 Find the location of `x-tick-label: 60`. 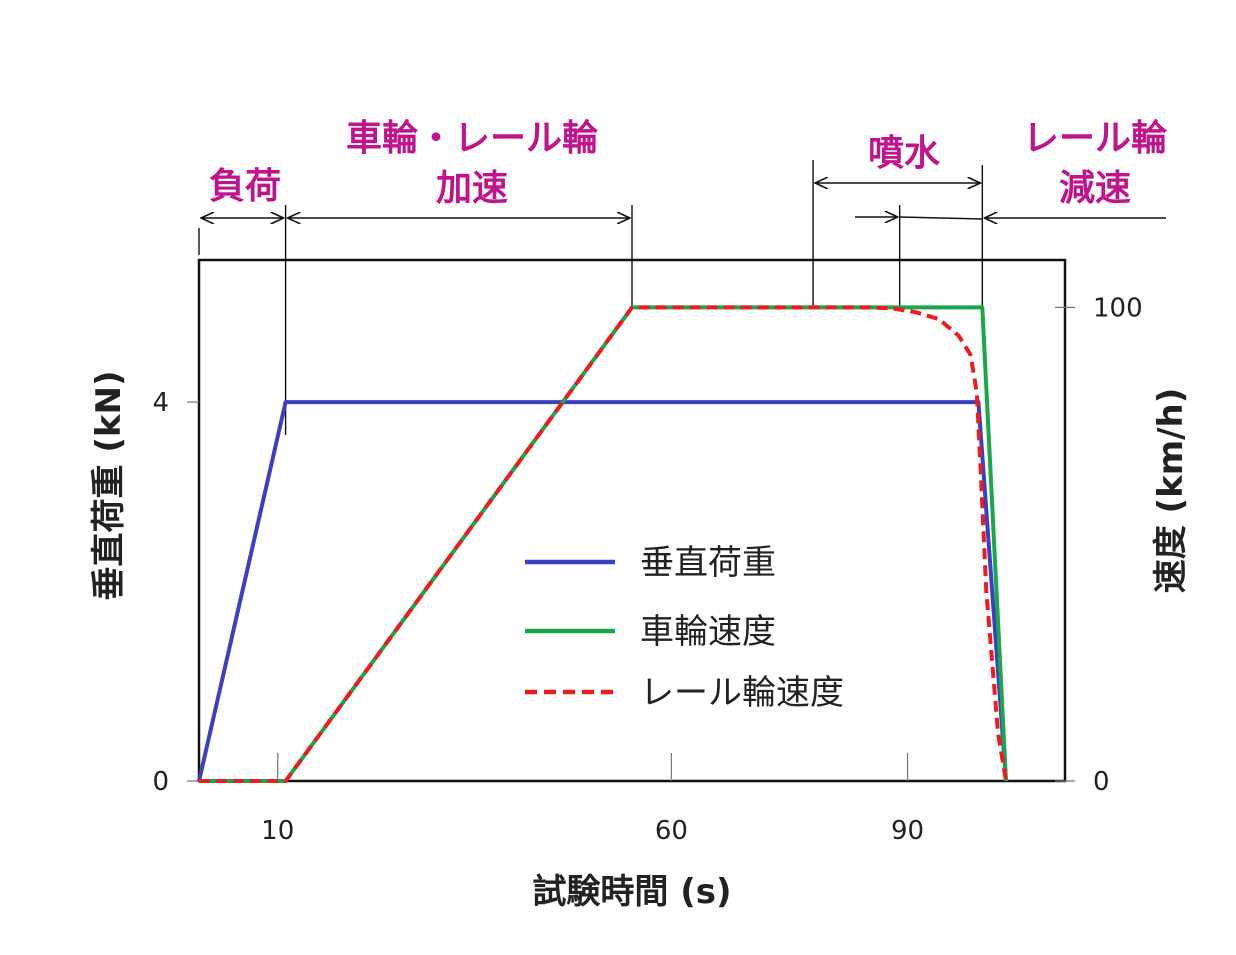

x-tick-label: 60 is located at coordinates (671, 831).